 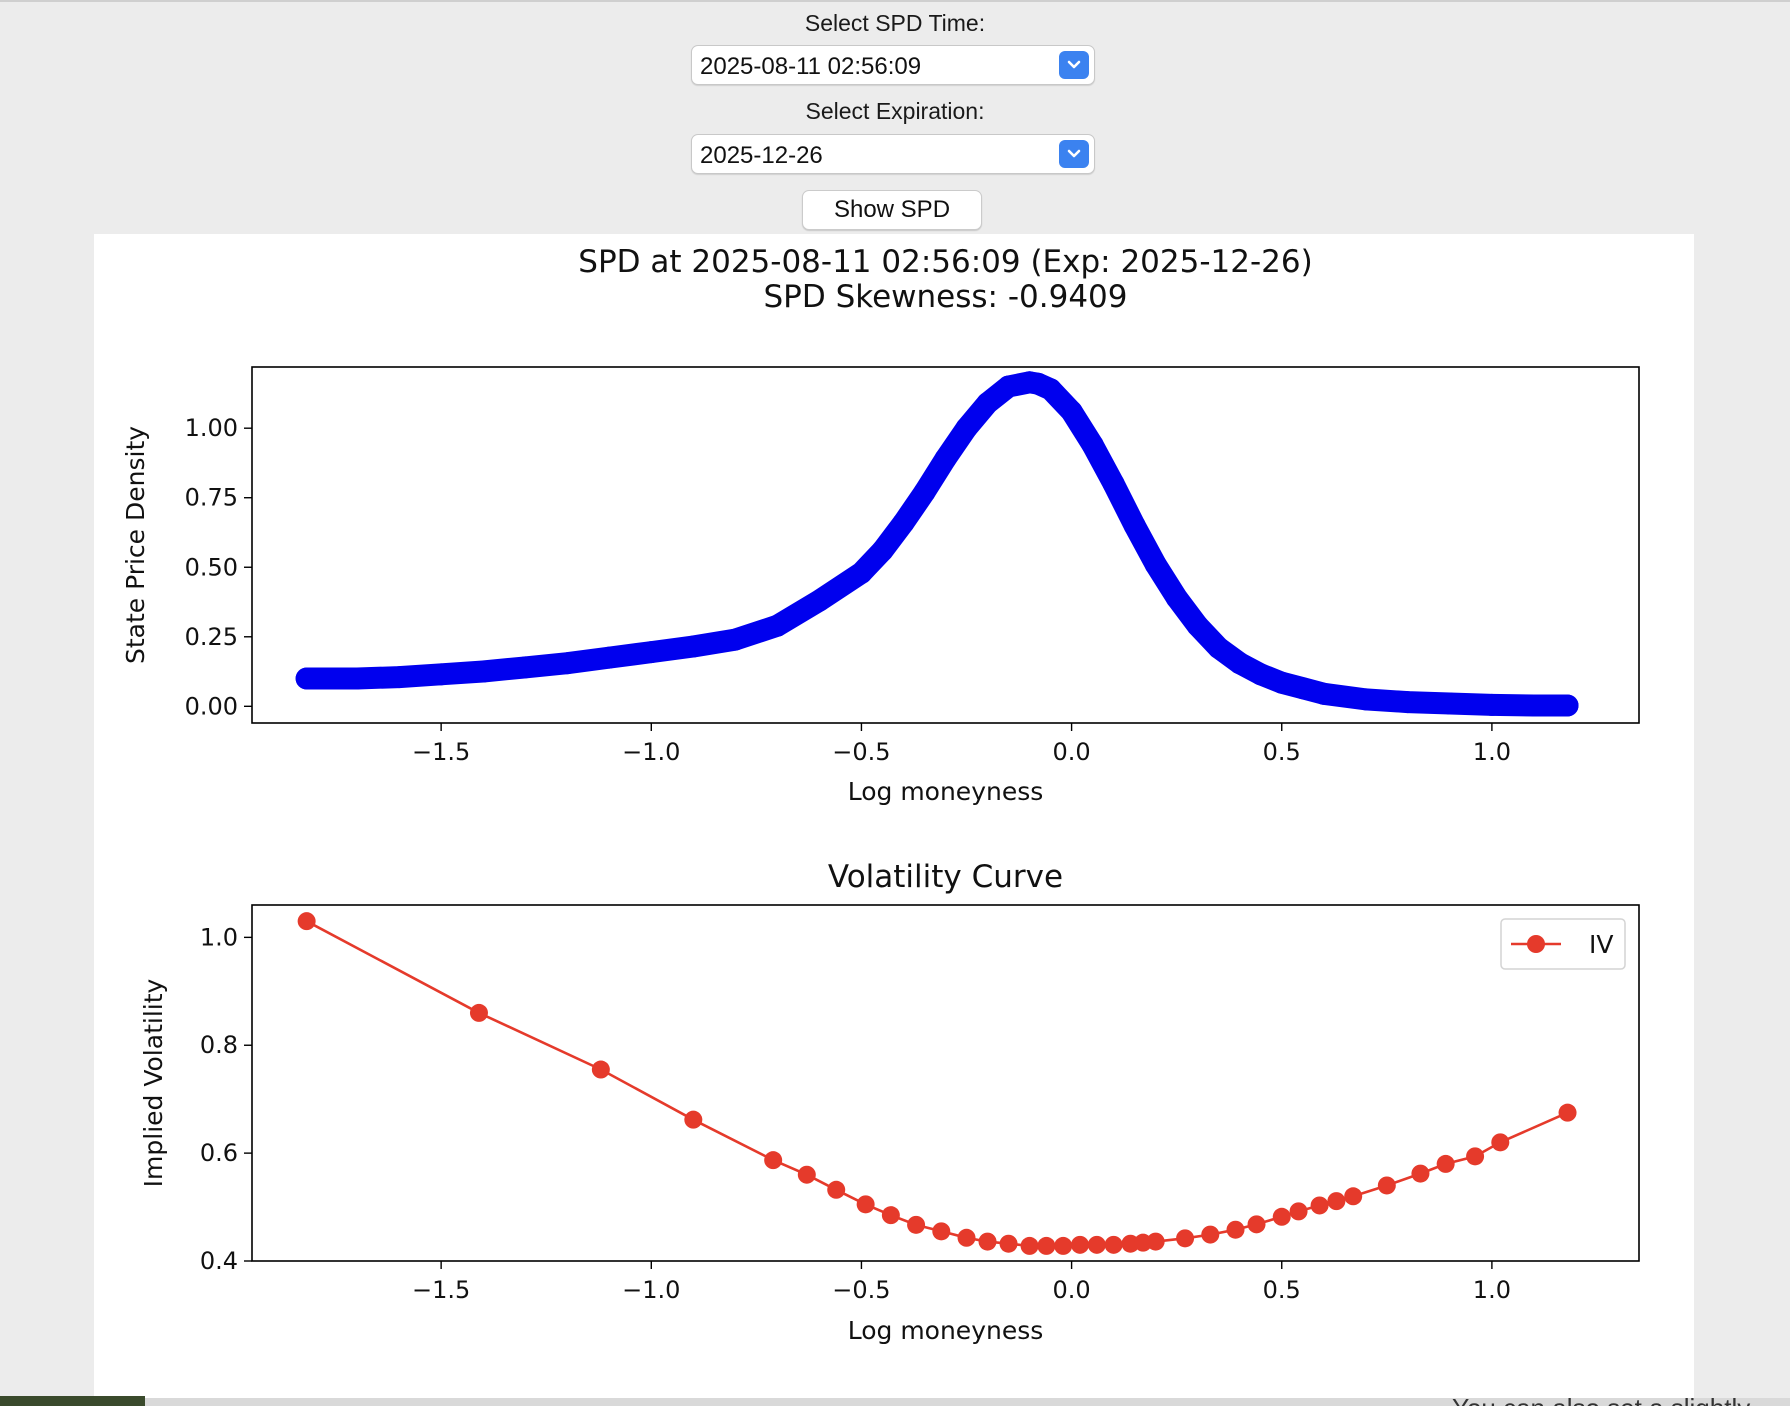 I want to click on background-window-corner, so click(x=72, y=1401).